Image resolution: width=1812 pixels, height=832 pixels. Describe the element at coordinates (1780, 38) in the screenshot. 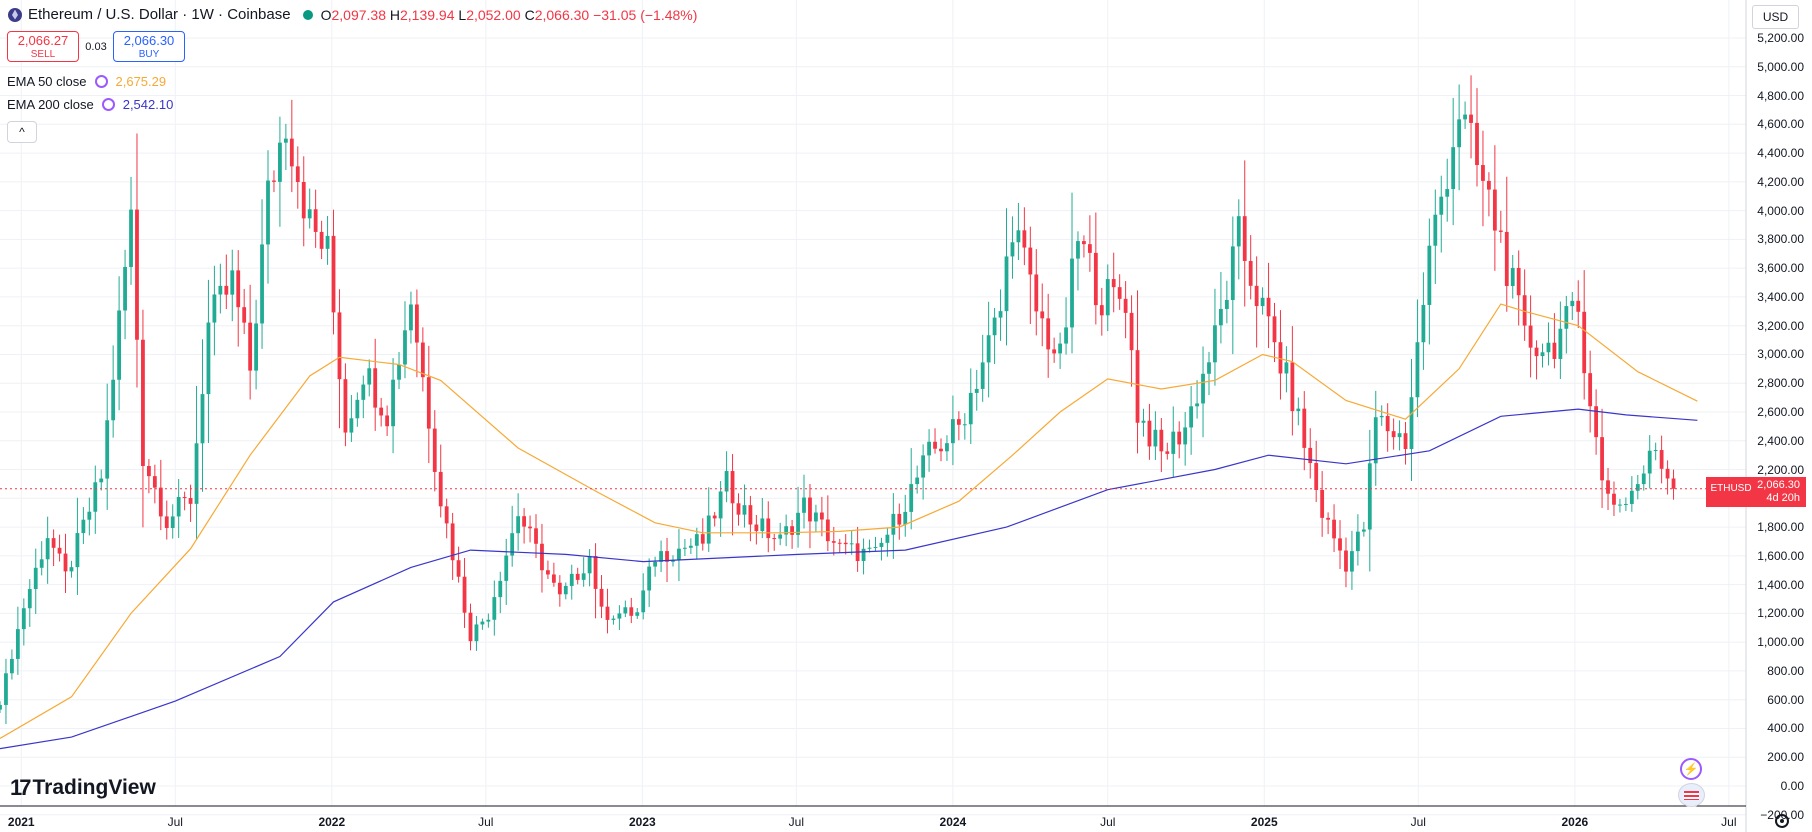

I see `price-tick-label: 5,200.00` at that location.